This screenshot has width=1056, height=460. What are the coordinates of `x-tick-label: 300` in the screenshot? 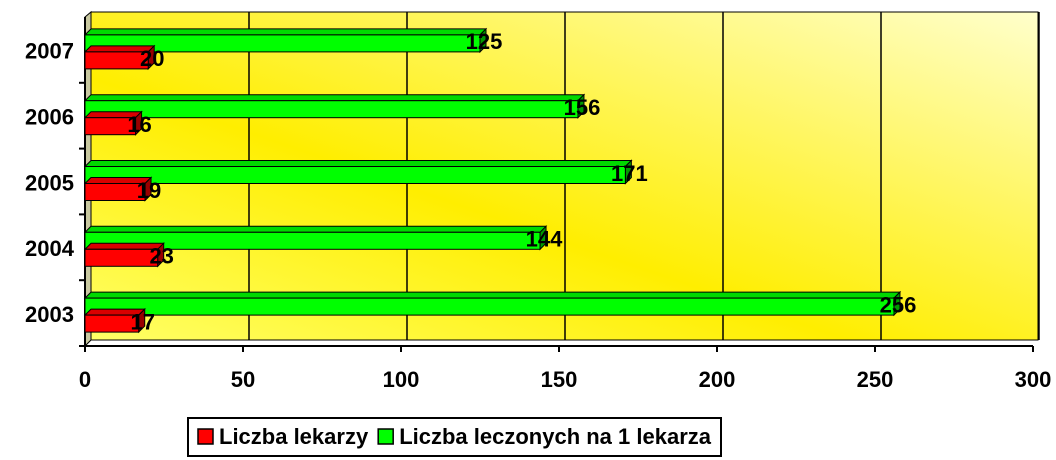 It's located at (1033, 379).